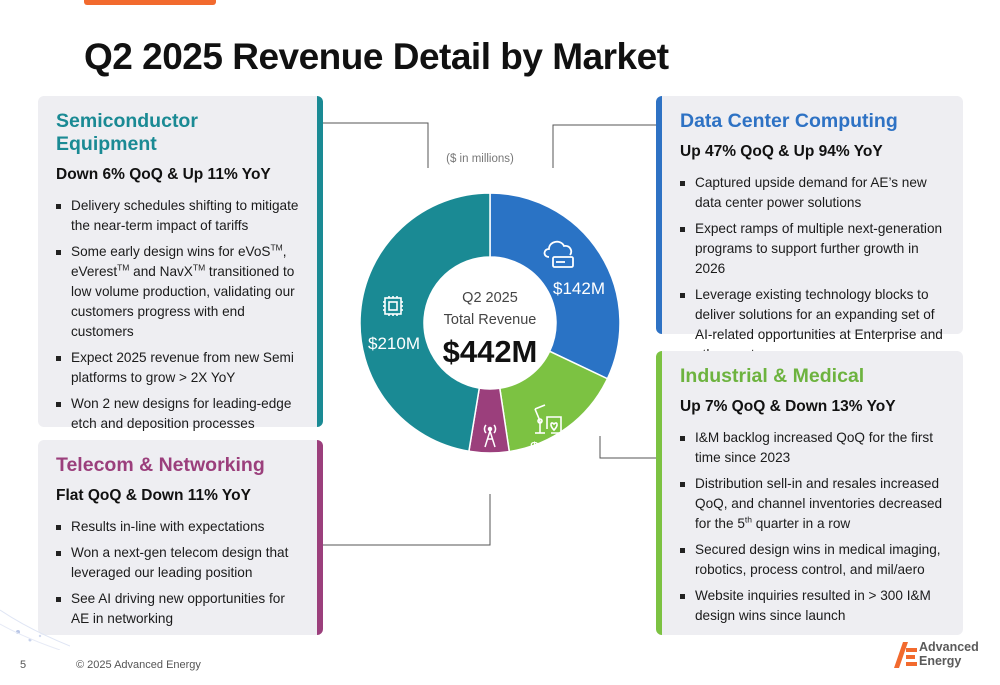 This screenshot has height=685, width=1000. What do you see at coordinates (489, 420) in the screenshot?
I see `donut-slice-telecom-networking` at bounding box center [489, 420].